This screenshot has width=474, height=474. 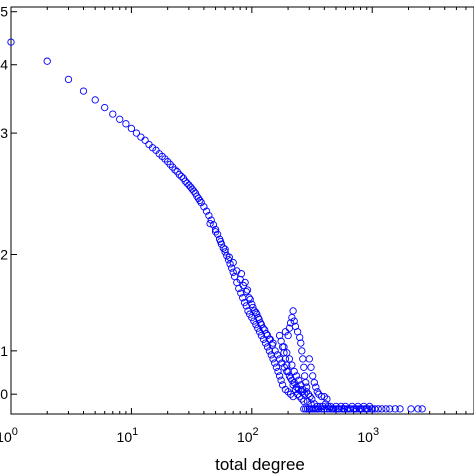 What do you see at coordinates (4, 12) in the screenshot?
I see `y-tick-label: 5` at bounding box center [4, 12].